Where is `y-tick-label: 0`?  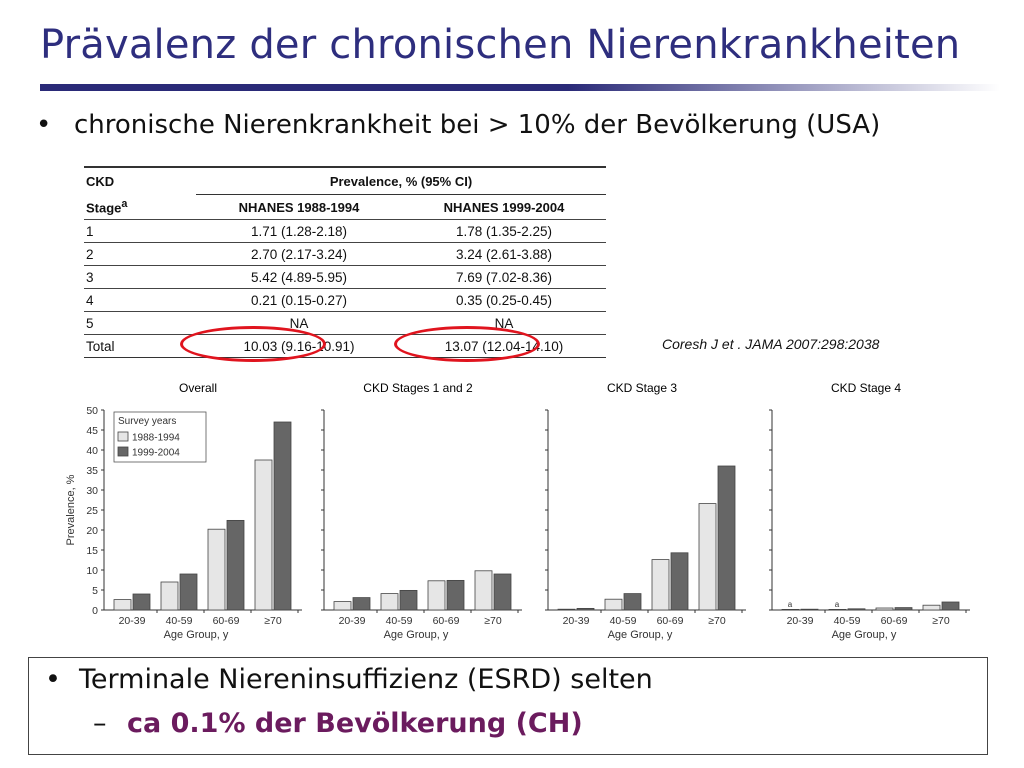 y-tick-label: 0 is located at coordinates (95, 611).